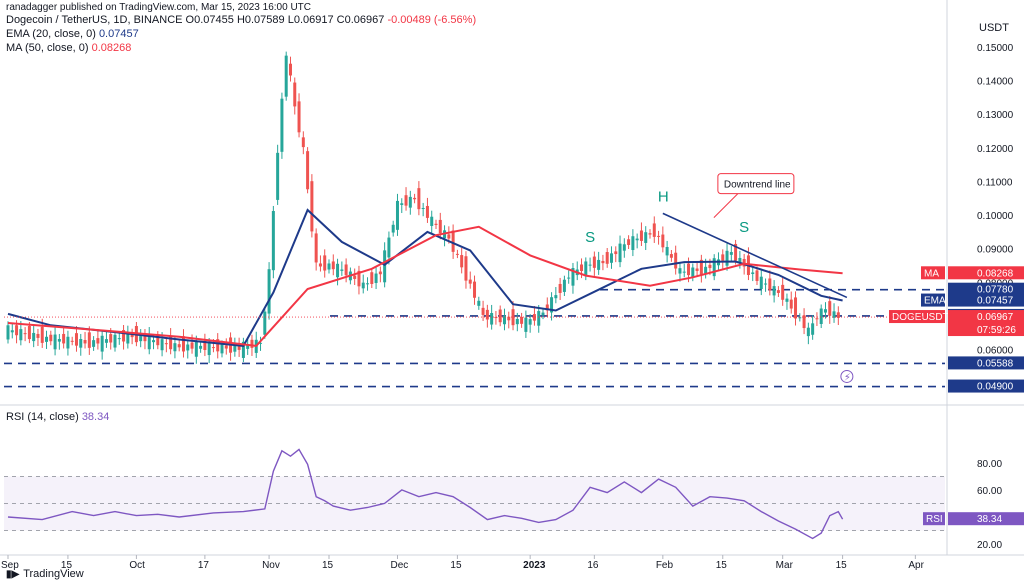 Image resolution: width=1024 pixels, height=583 pixels. Describe the element at coordinates (755, 255) in the screenshot. I see `downtrend-line` at that location.